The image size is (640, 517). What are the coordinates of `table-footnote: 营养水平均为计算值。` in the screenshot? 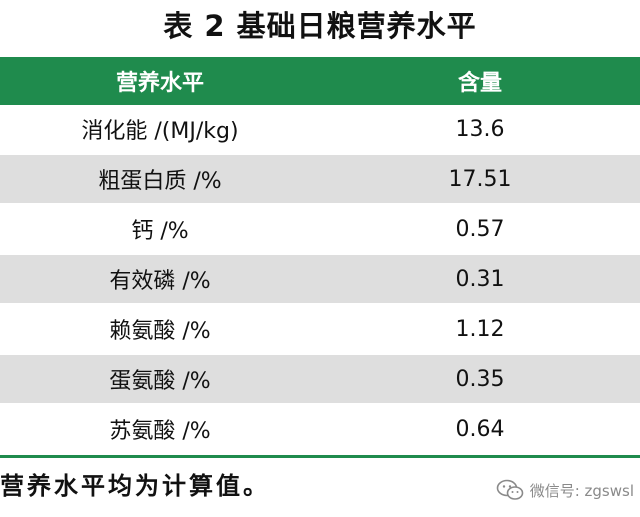 It's located at (135, 485).